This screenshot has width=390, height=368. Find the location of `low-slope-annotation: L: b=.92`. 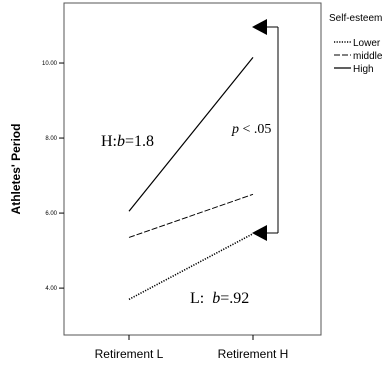

low-slope-annotation: L: b=.92 is located at coordinates (219, 298).